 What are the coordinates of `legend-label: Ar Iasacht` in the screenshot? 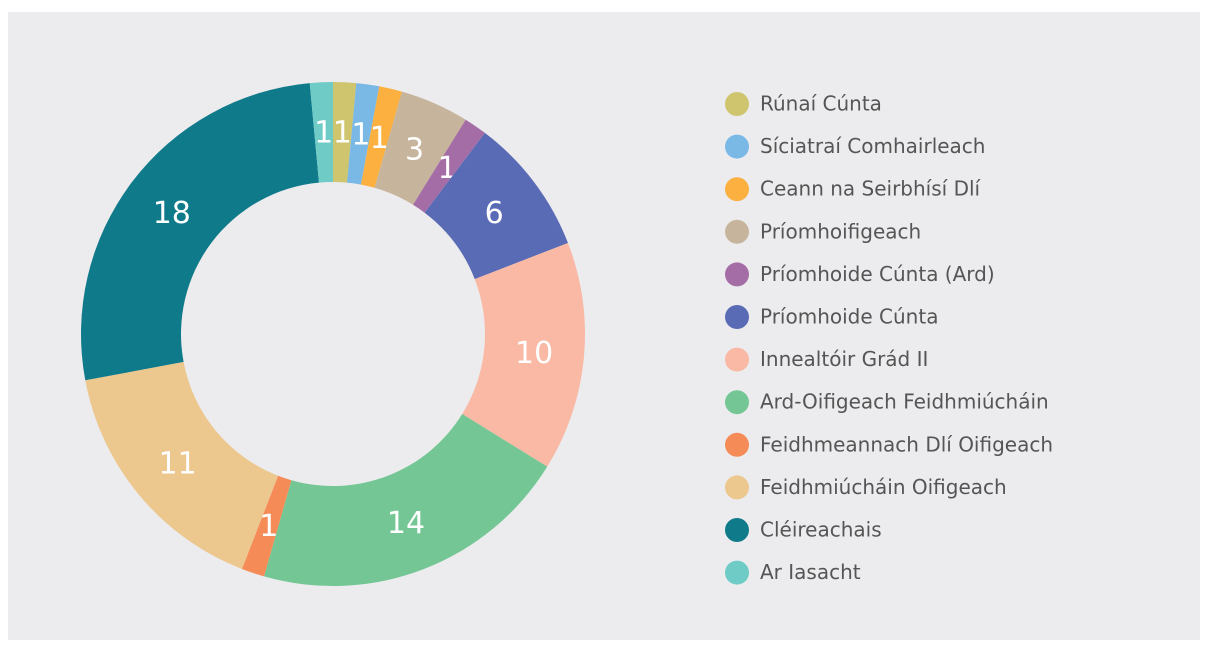 It's located at (810, 572).